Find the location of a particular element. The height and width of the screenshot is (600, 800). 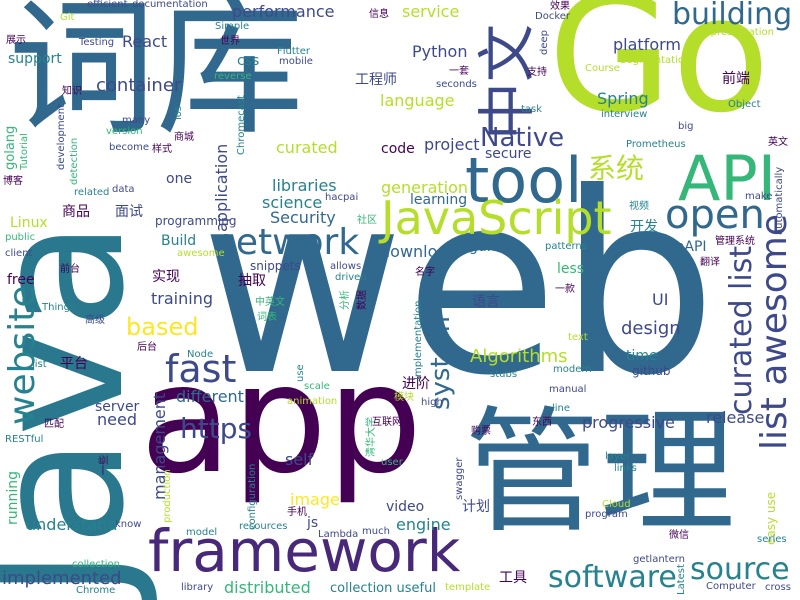

word-development: development is located at coordinates (61, 137).